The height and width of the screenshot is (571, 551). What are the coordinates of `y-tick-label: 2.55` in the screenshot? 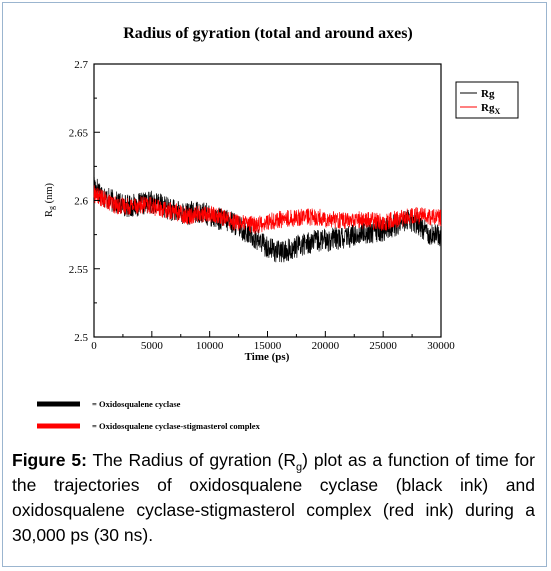 It's located at (79, 270).